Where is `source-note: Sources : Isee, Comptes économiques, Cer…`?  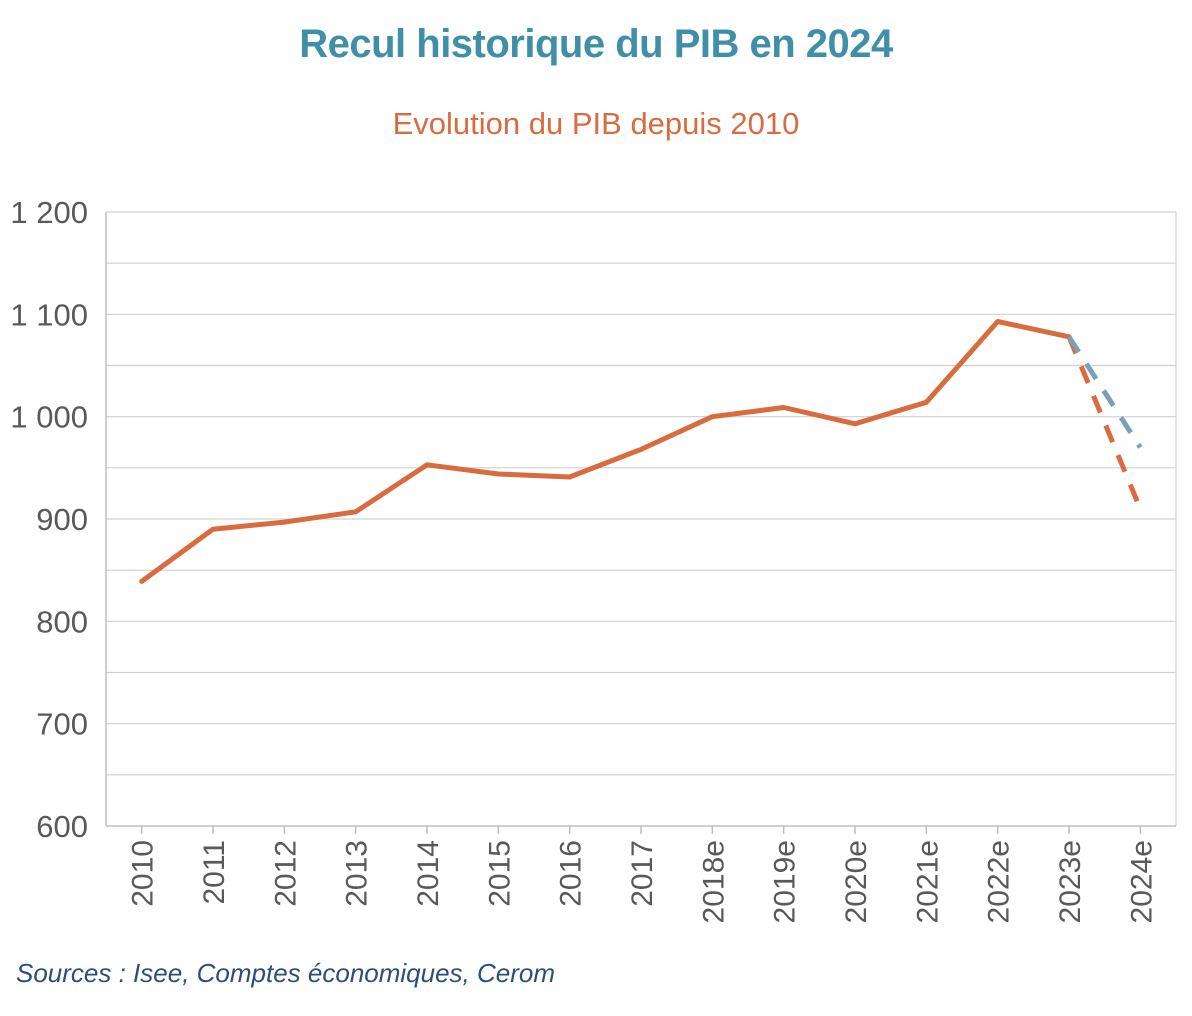
source-note: Sources : Isee, Comptes économiques, Cer… is located at coordinates (286, 973).